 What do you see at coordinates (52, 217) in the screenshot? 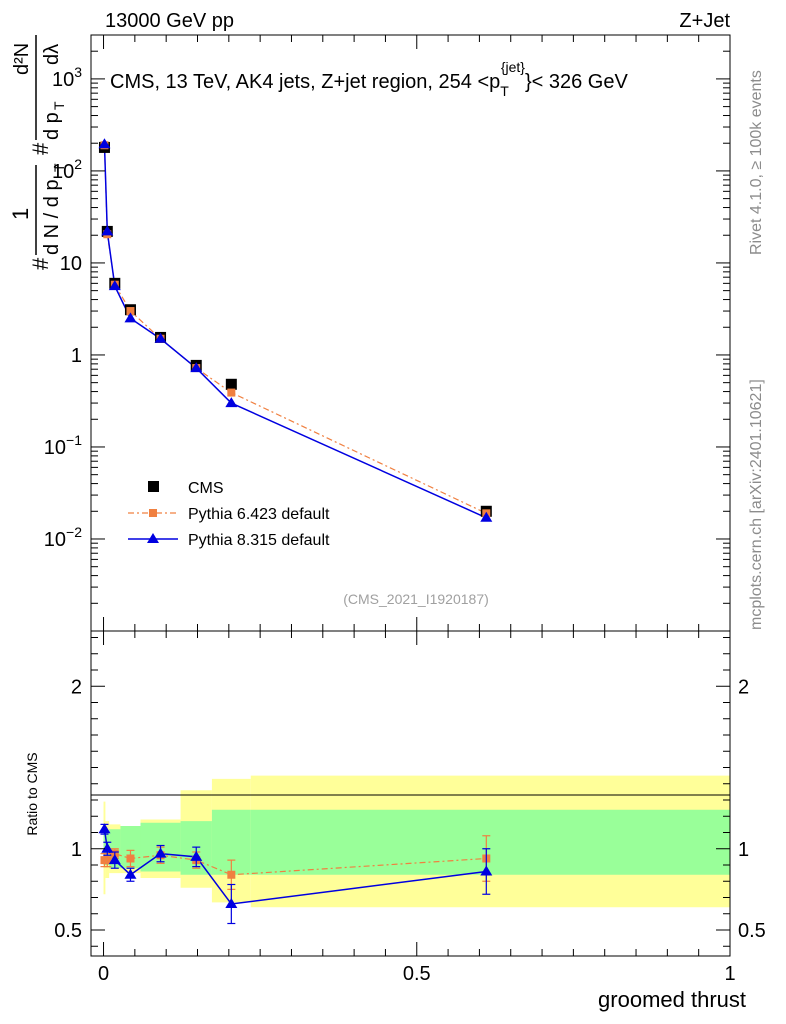
I see `y-label-dn: d N / d p` at bounding box center [52, 217].